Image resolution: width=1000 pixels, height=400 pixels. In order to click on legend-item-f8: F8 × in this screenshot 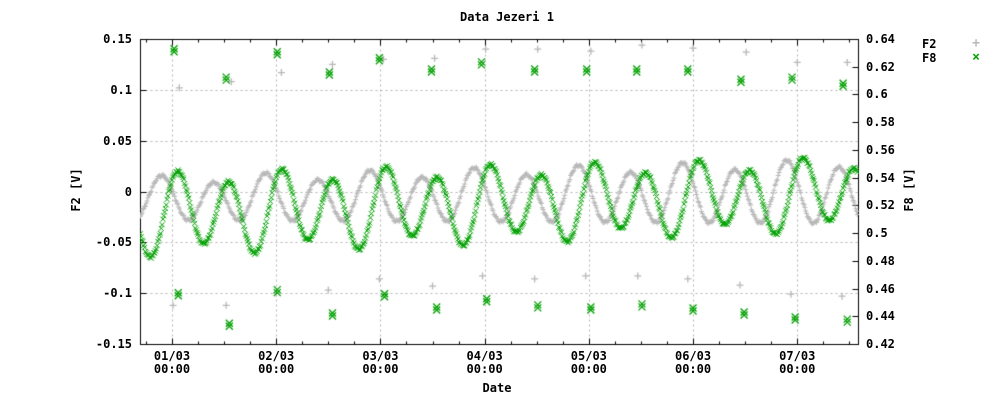, I will do `click(951, 58)`.